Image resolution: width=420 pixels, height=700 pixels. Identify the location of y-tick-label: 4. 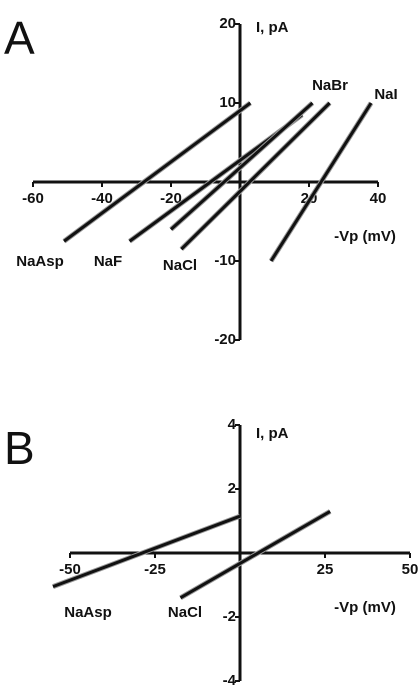
(232, 424).